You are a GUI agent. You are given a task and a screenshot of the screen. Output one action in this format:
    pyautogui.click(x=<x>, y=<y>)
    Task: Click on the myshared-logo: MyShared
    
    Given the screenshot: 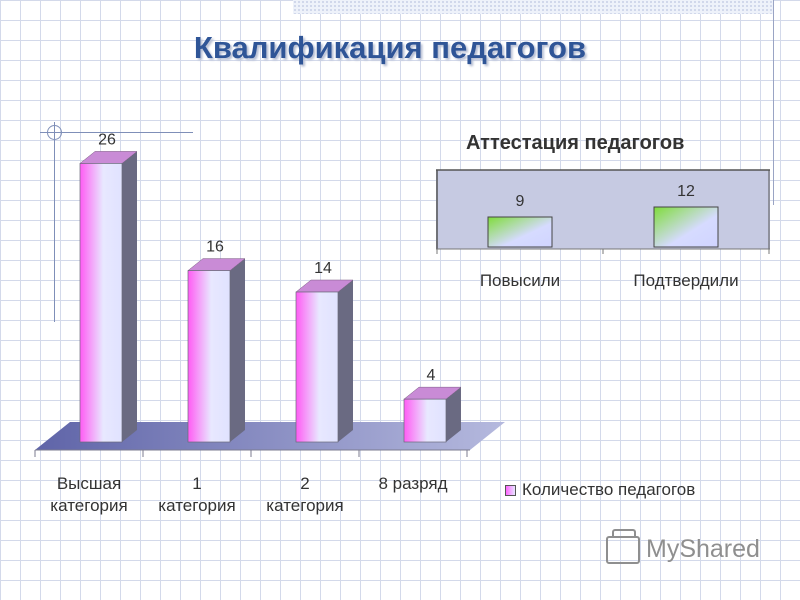 What is the action you would take?
    pyautogui.click(x=683, y=546)
    